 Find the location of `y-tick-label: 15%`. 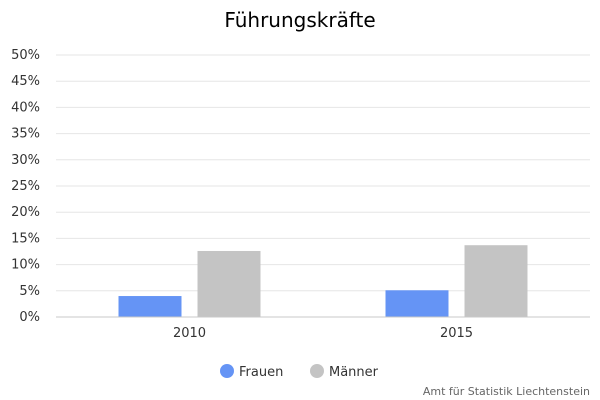

y-tick-label: 15% is located at coordinates (25, 238).